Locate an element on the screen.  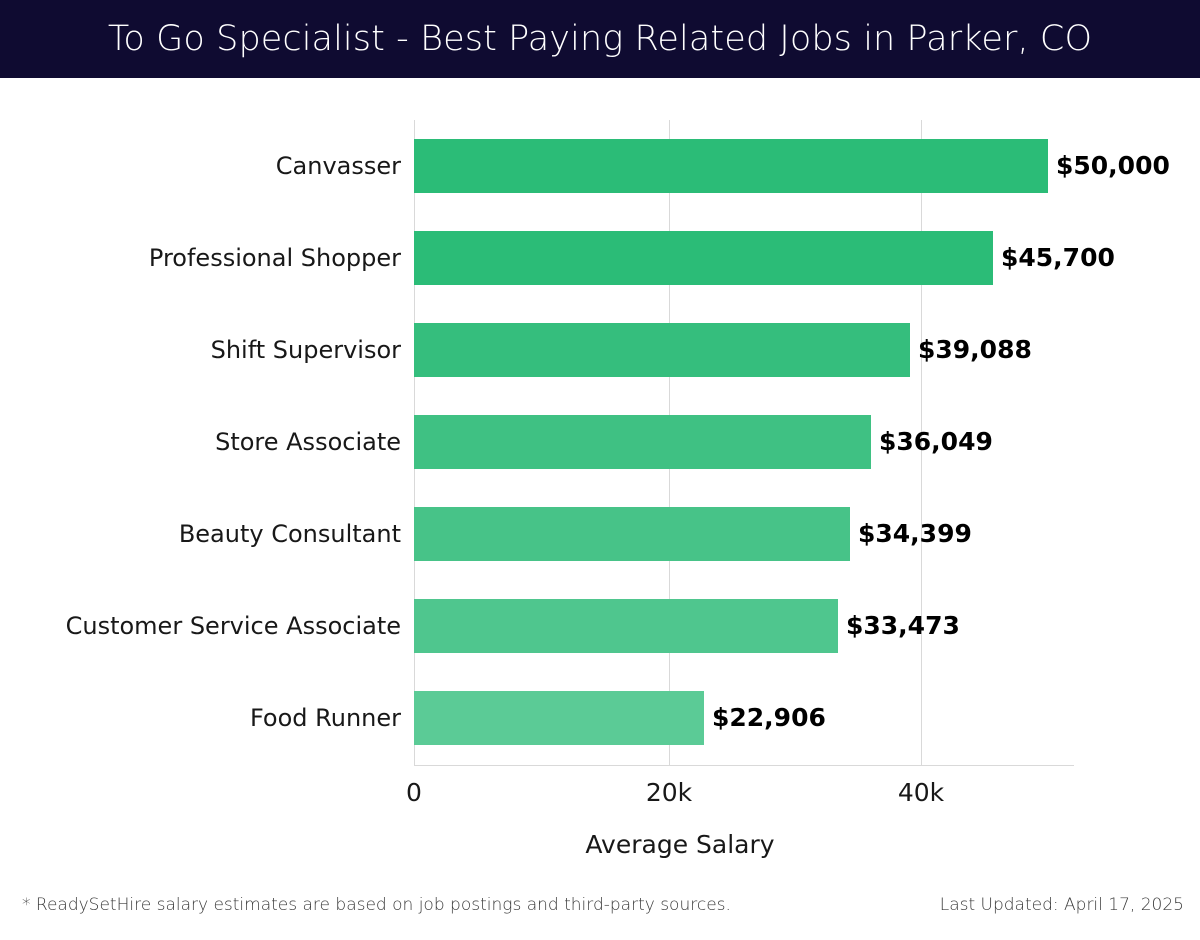
table-row: Shift Supervisor $39,088 is located at coordinates (600, 350).